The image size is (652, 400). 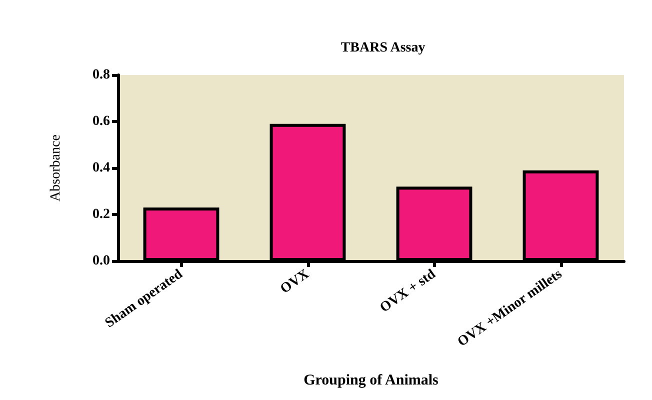 What do you see at coordinates (371, 380) in the screenshot?
I see `x-axis-title: Grouping of Animals` at bounding box center [371, 380].